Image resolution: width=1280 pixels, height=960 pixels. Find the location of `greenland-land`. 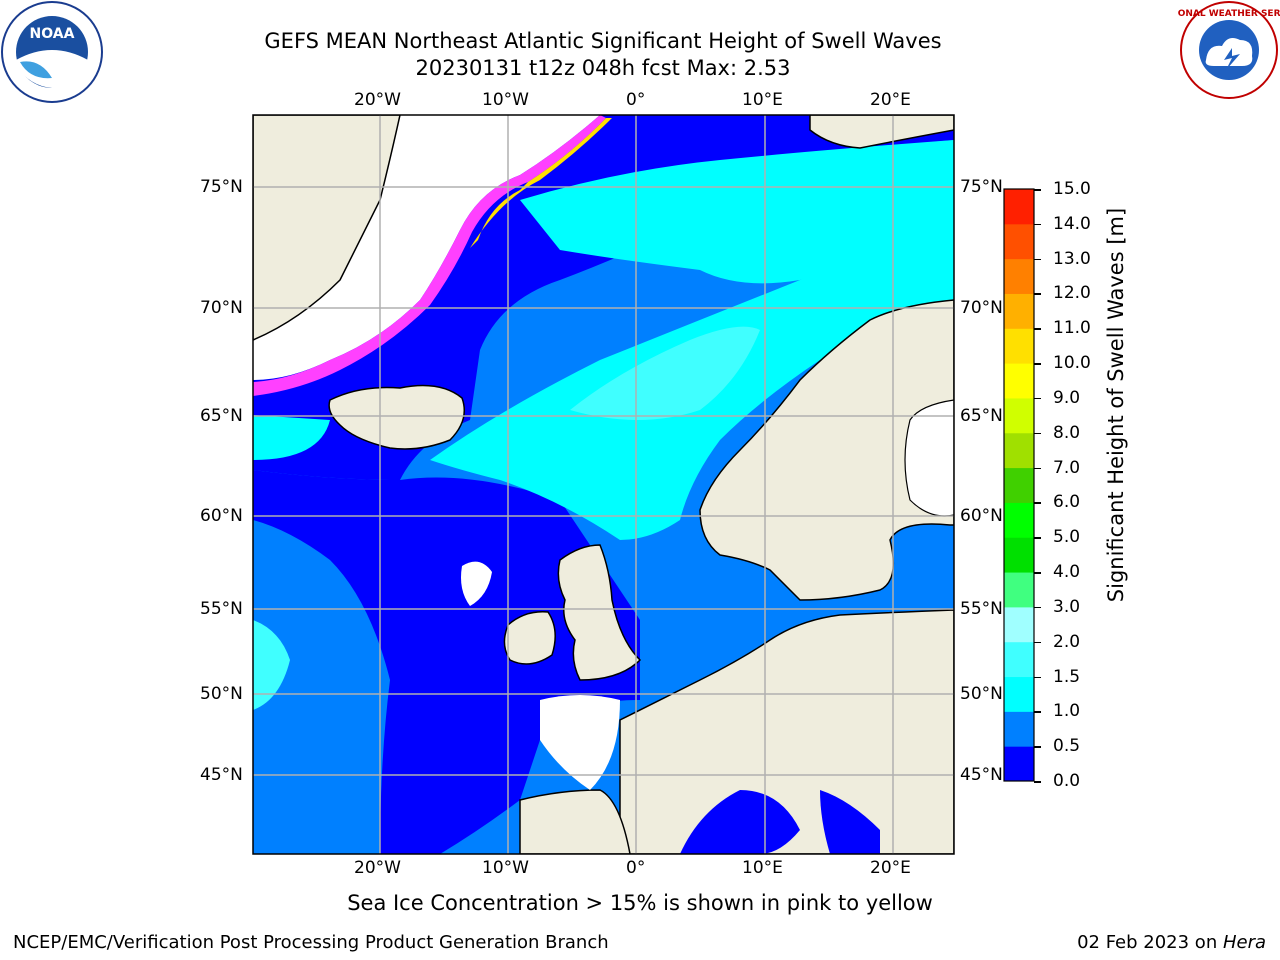

greenland-land is located at coordinates (327, 228).